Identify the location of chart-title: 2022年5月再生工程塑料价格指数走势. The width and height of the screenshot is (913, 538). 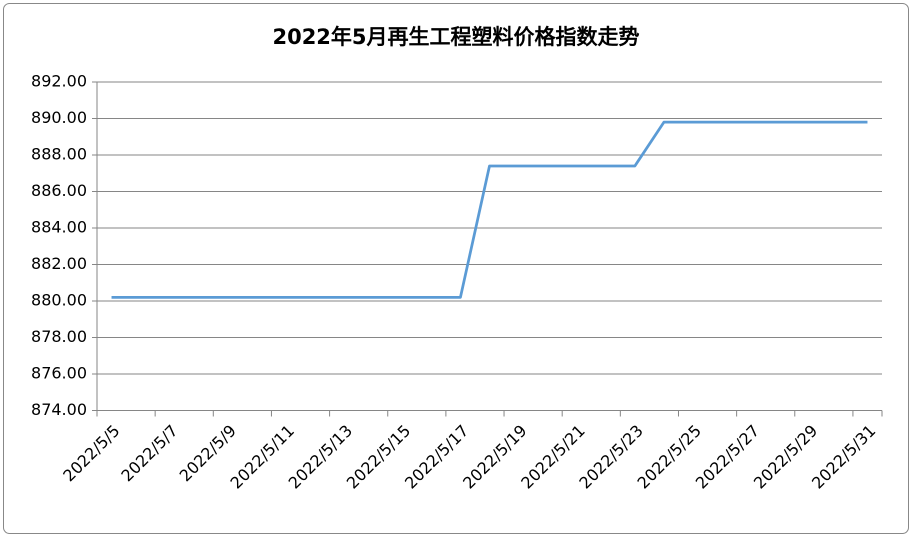
(455, 37).